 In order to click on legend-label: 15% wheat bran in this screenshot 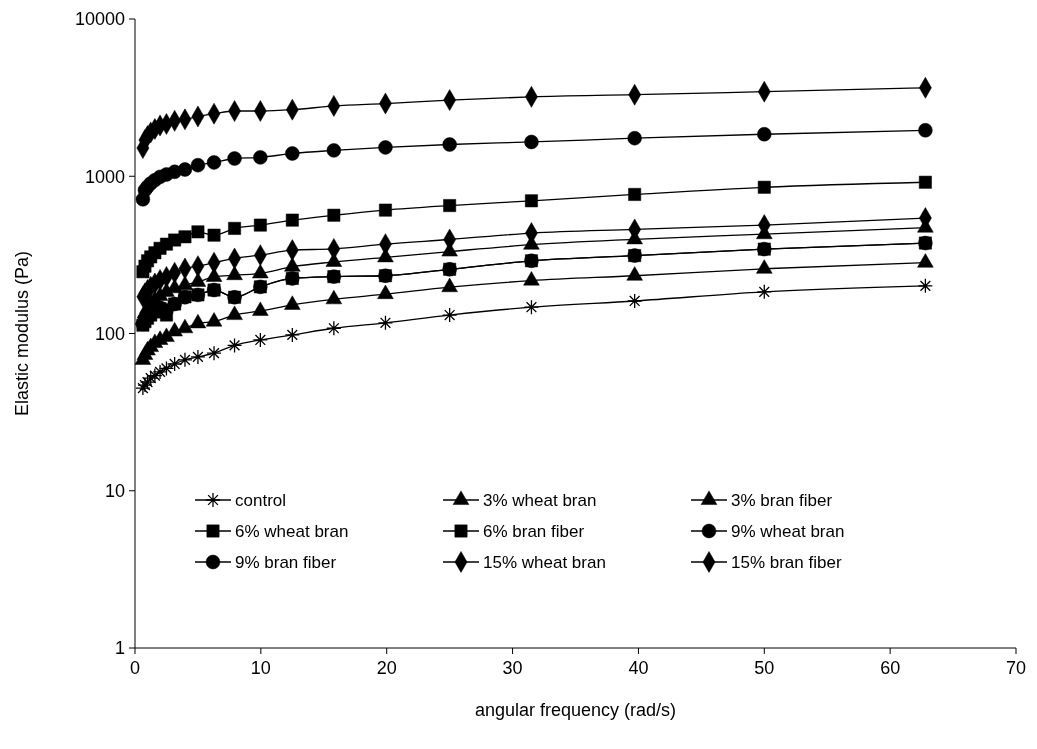, I will do `click(544, 562)`.